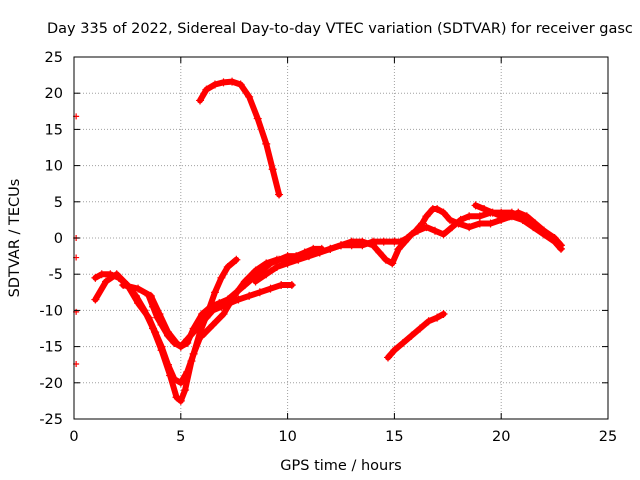 The image size is (640, 480). What do you see at coordinates (15, 238) in the screenshot?
I see `y-axis-label: SDTVAR / TECUs` at bounding box center [15, 238].